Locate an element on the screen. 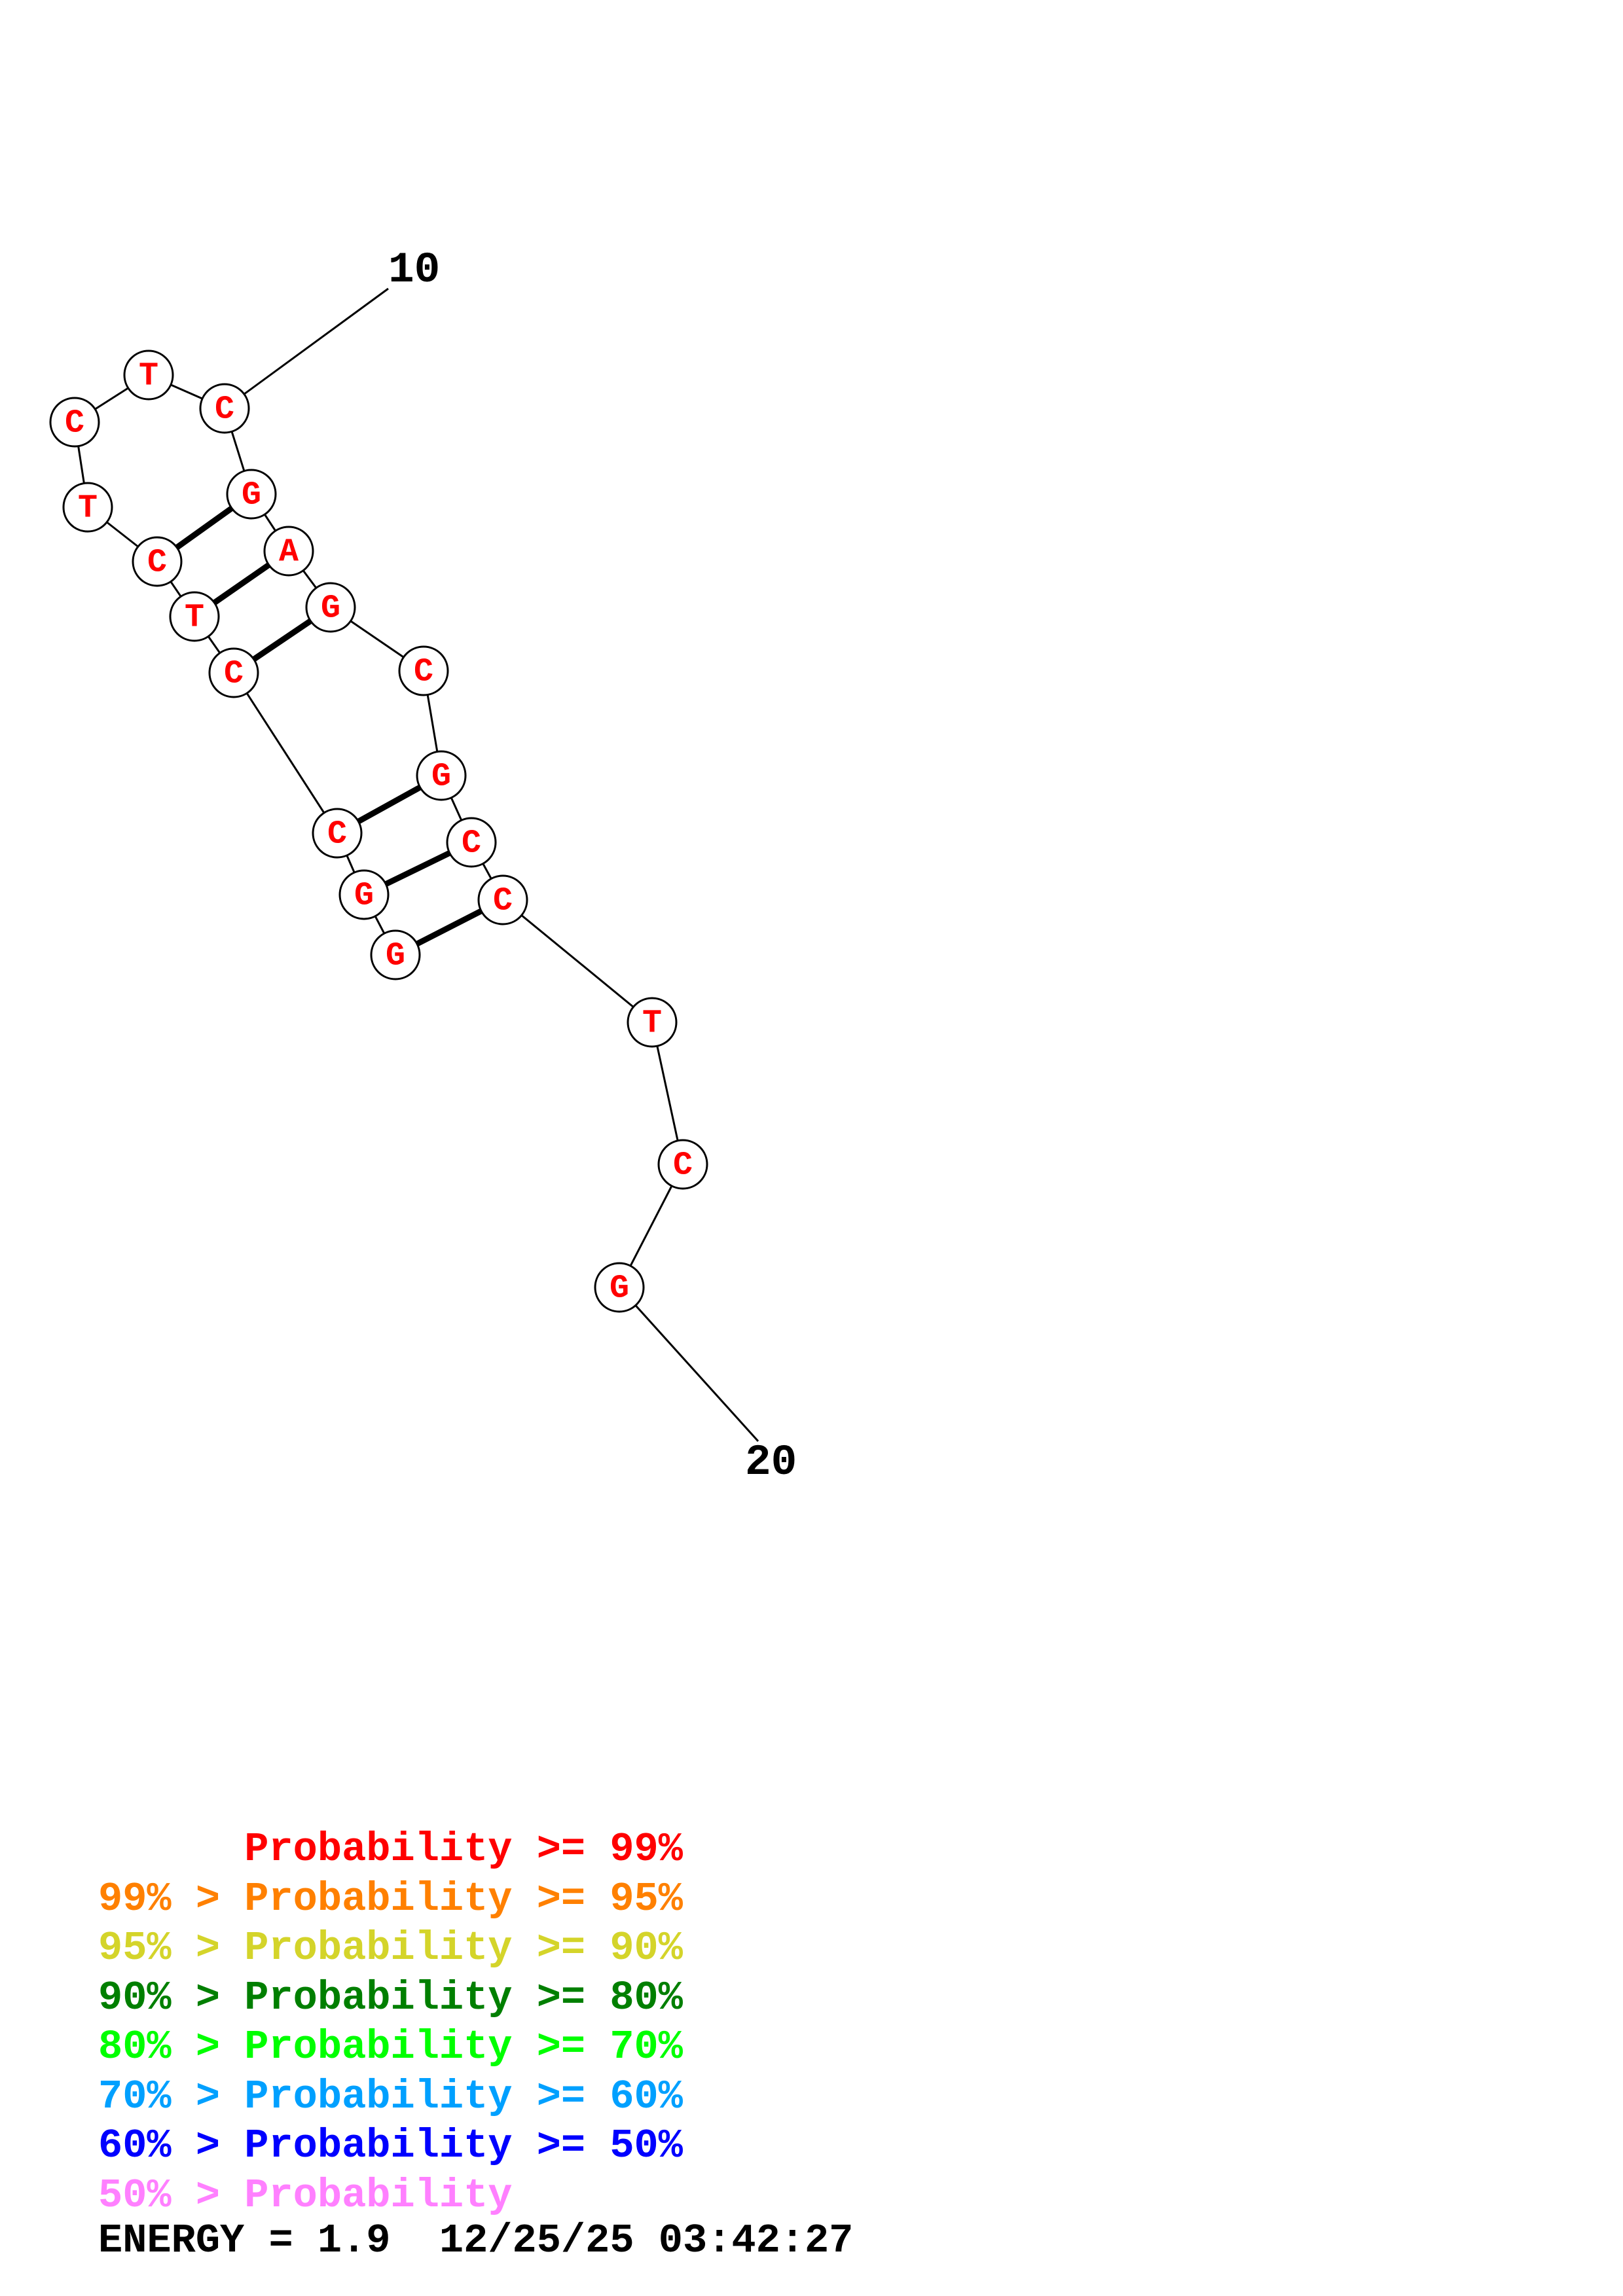 This screenshot has height=2296, width=1623. legend-prefix: 50% > is located at coordinates (171, 2195).